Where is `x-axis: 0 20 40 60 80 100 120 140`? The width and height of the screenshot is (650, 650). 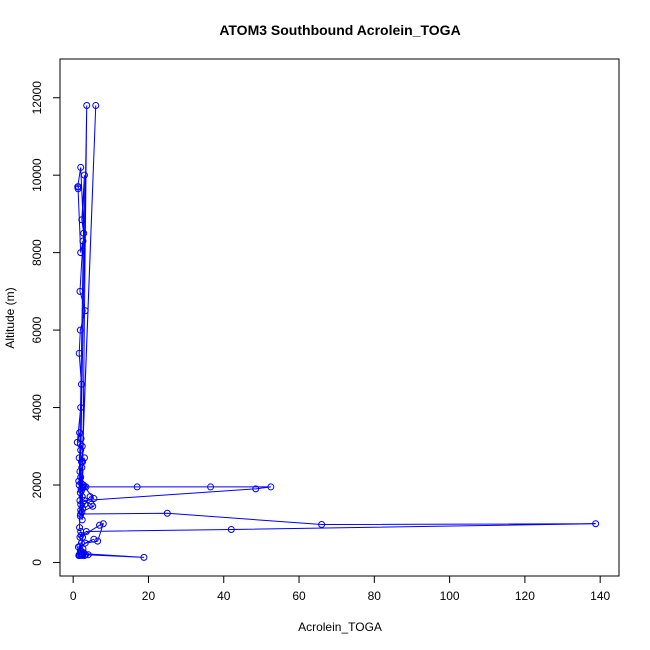 x-axis: 0 20 40 60 80 100 120 140 is located at coordinates (340, 589).